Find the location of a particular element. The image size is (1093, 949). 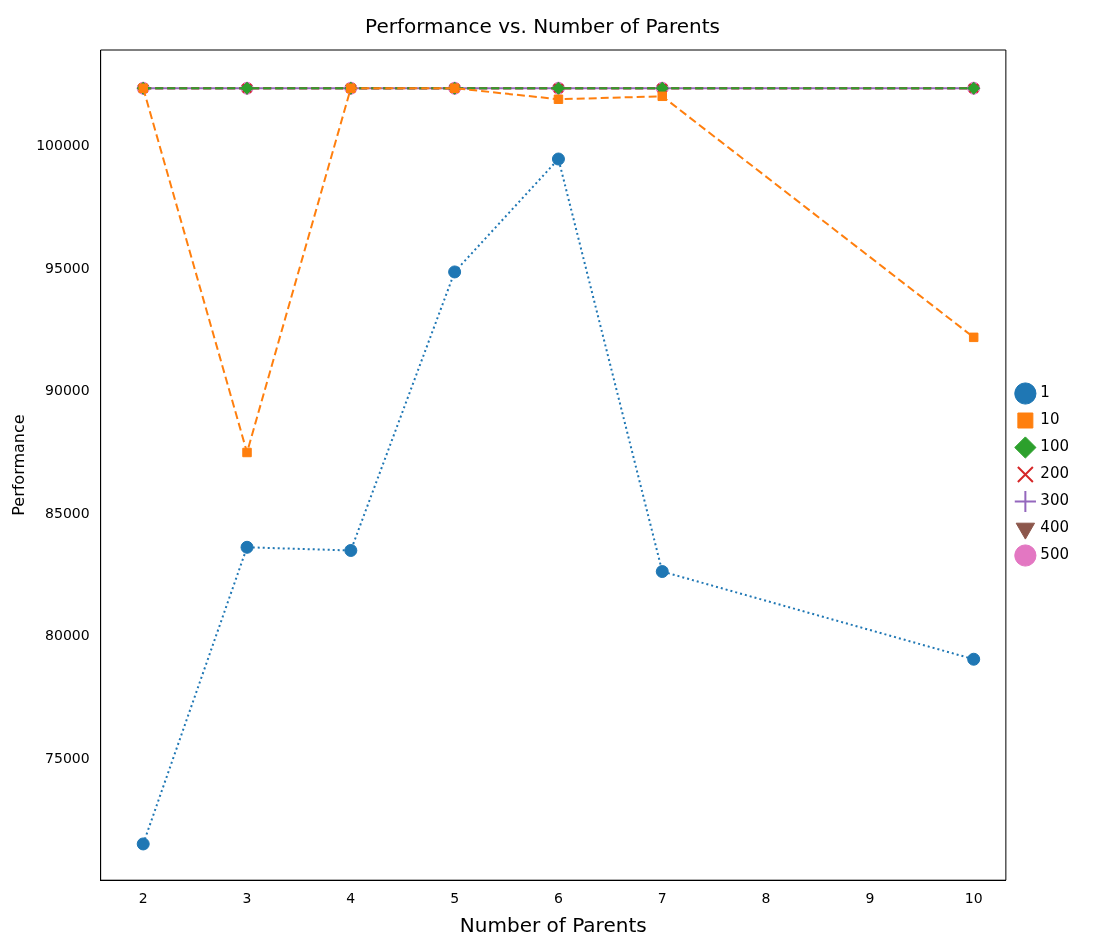

x-tick-label: 8 is located at coordinates (766, 898).